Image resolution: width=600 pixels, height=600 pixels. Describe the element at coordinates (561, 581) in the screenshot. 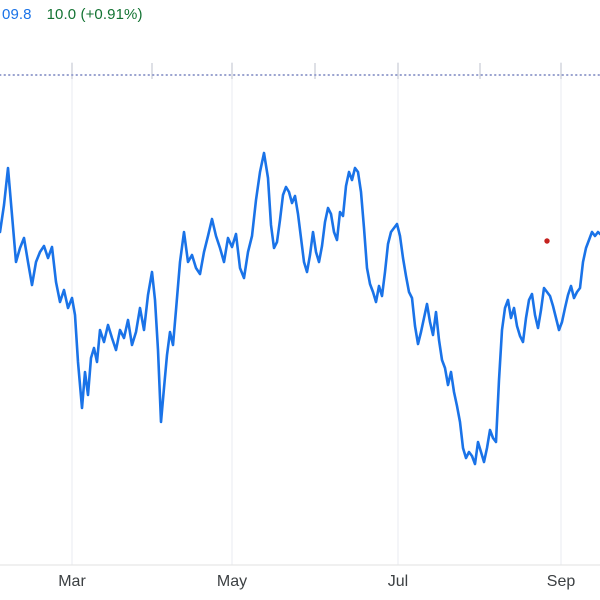

I see `x-axis-label: Sep` at that location.